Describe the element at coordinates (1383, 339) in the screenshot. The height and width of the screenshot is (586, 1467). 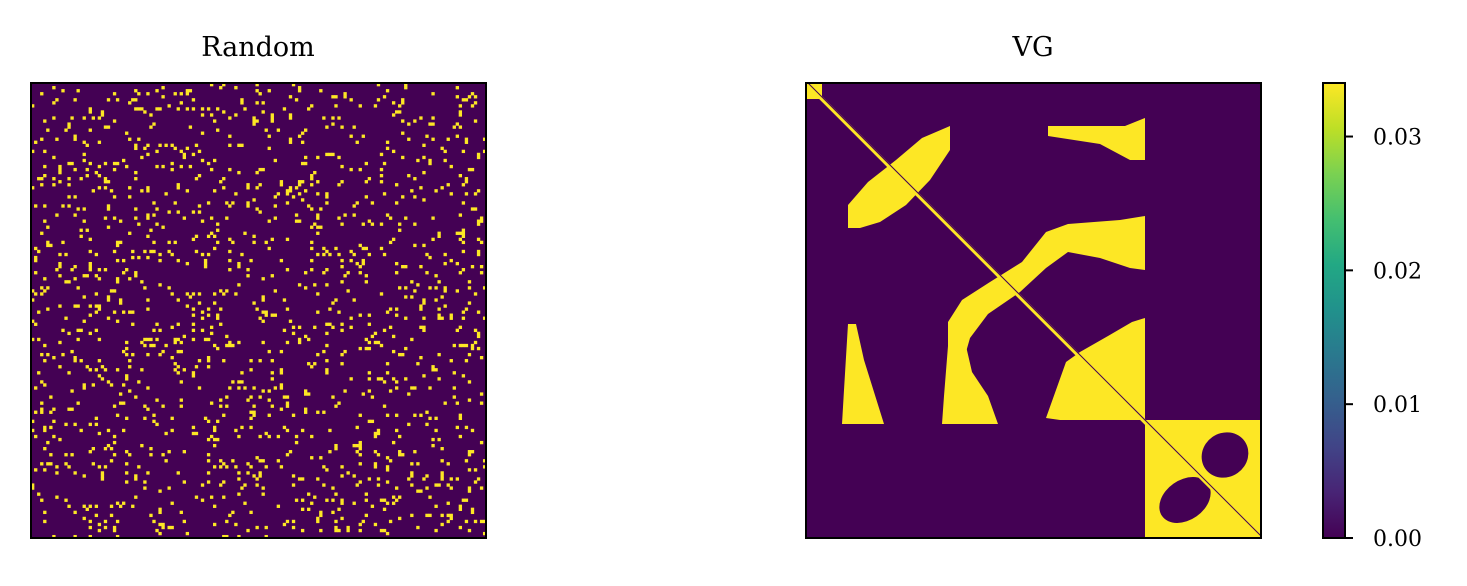
I see `colorbar-ticks: 0.000.010.020.03` at that location.